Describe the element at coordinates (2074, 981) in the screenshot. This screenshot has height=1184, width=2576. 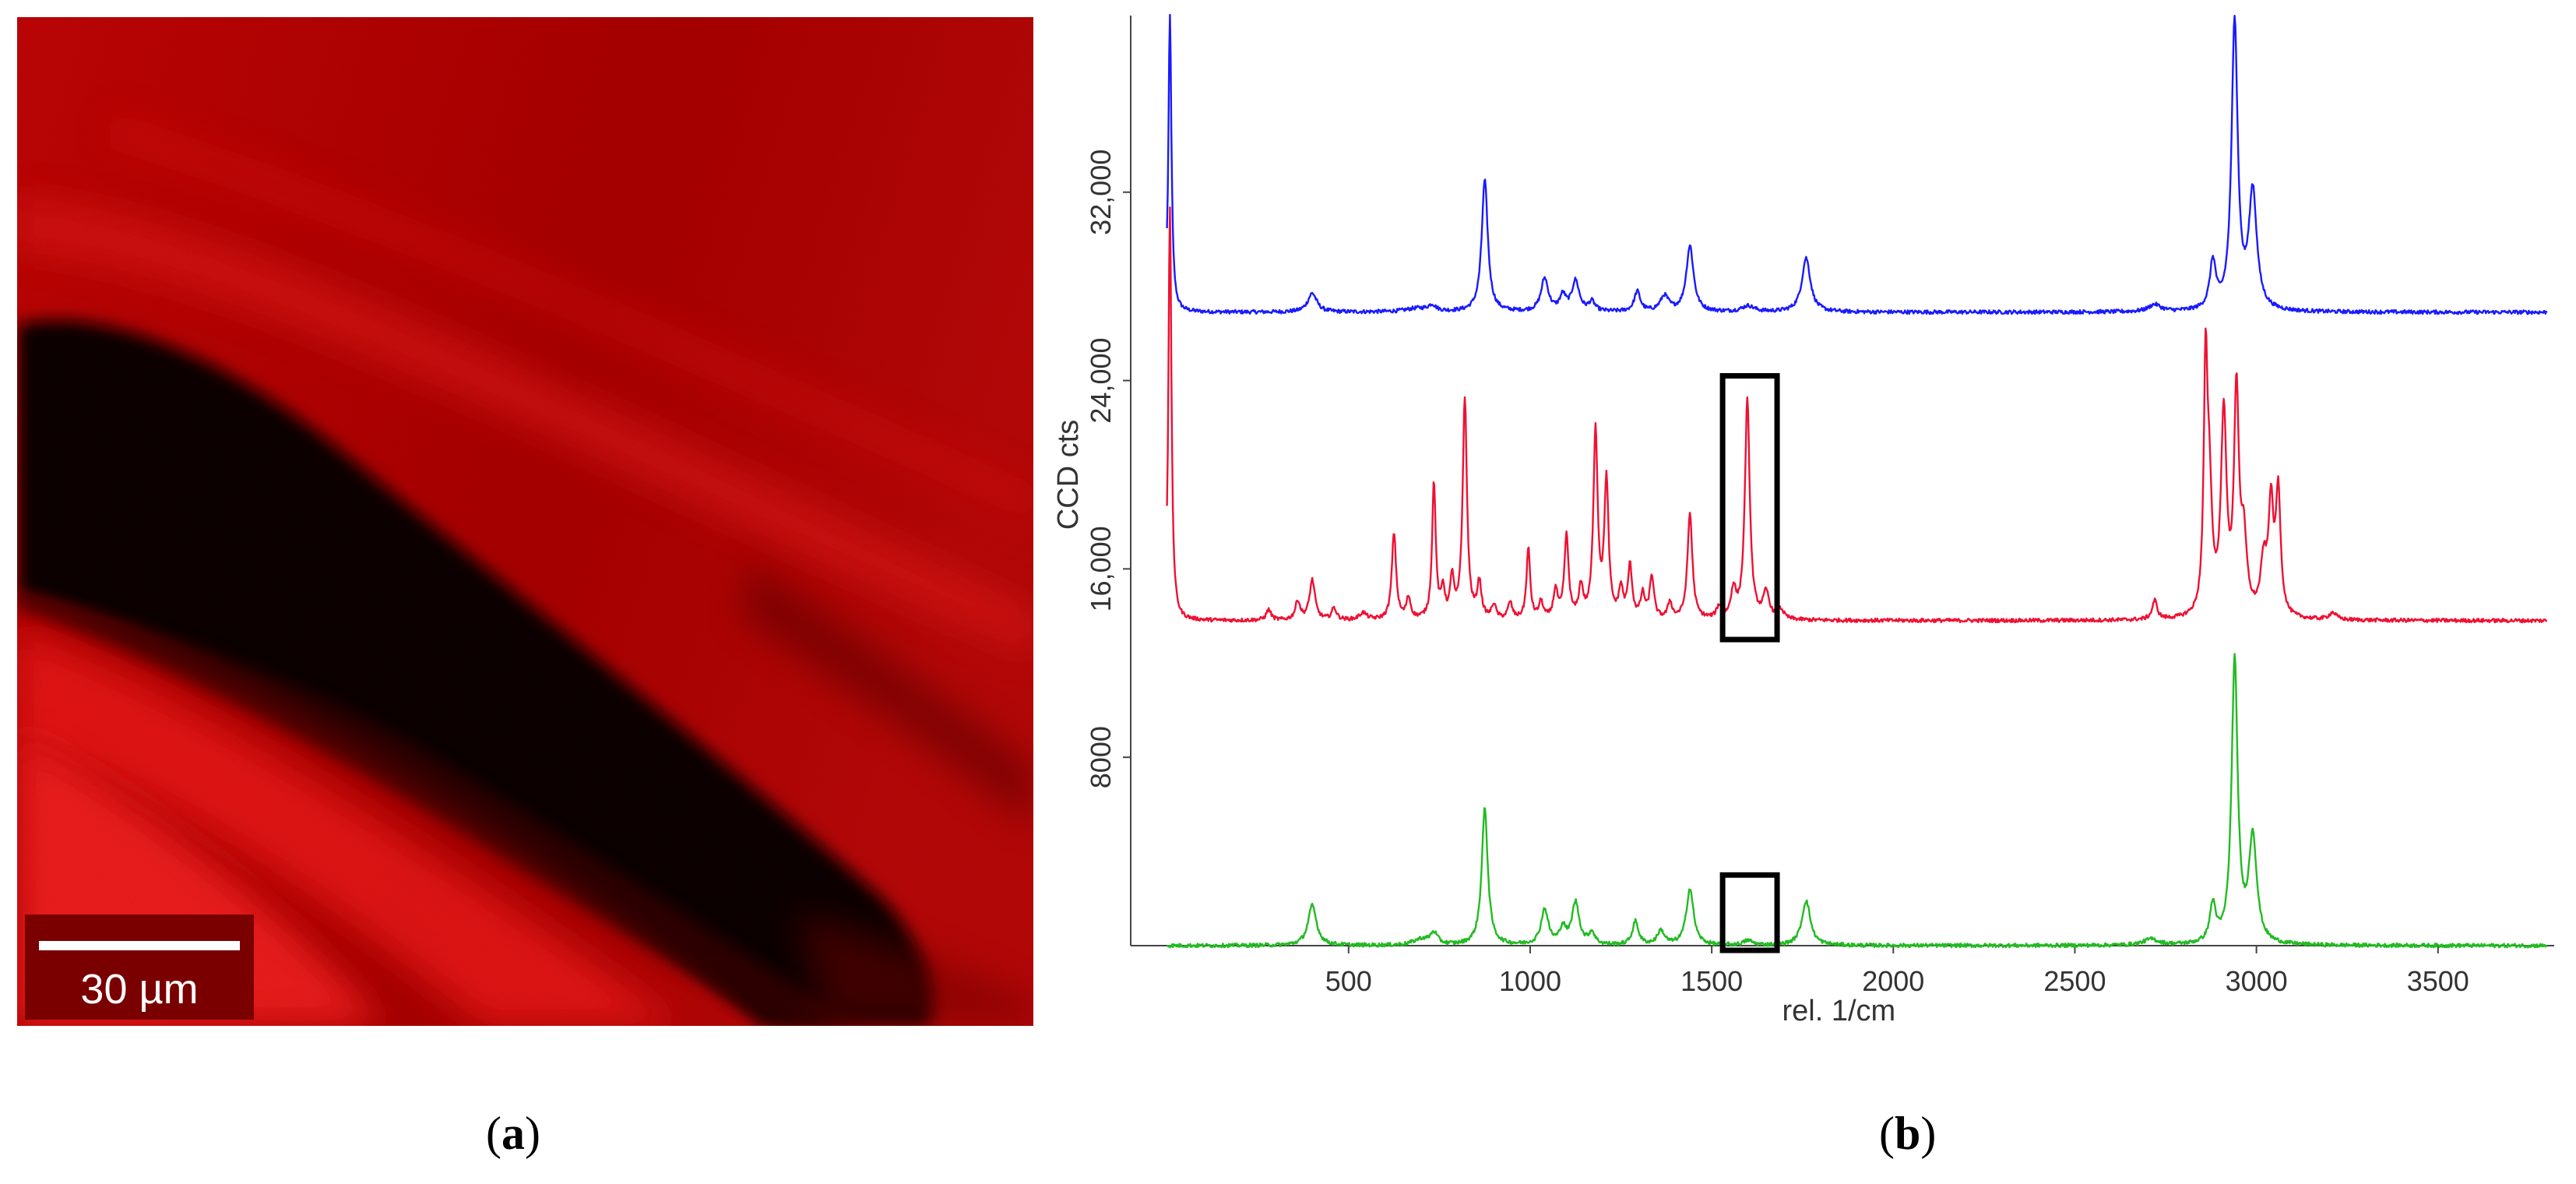
I see `x-tick-label: 2500` at that location.